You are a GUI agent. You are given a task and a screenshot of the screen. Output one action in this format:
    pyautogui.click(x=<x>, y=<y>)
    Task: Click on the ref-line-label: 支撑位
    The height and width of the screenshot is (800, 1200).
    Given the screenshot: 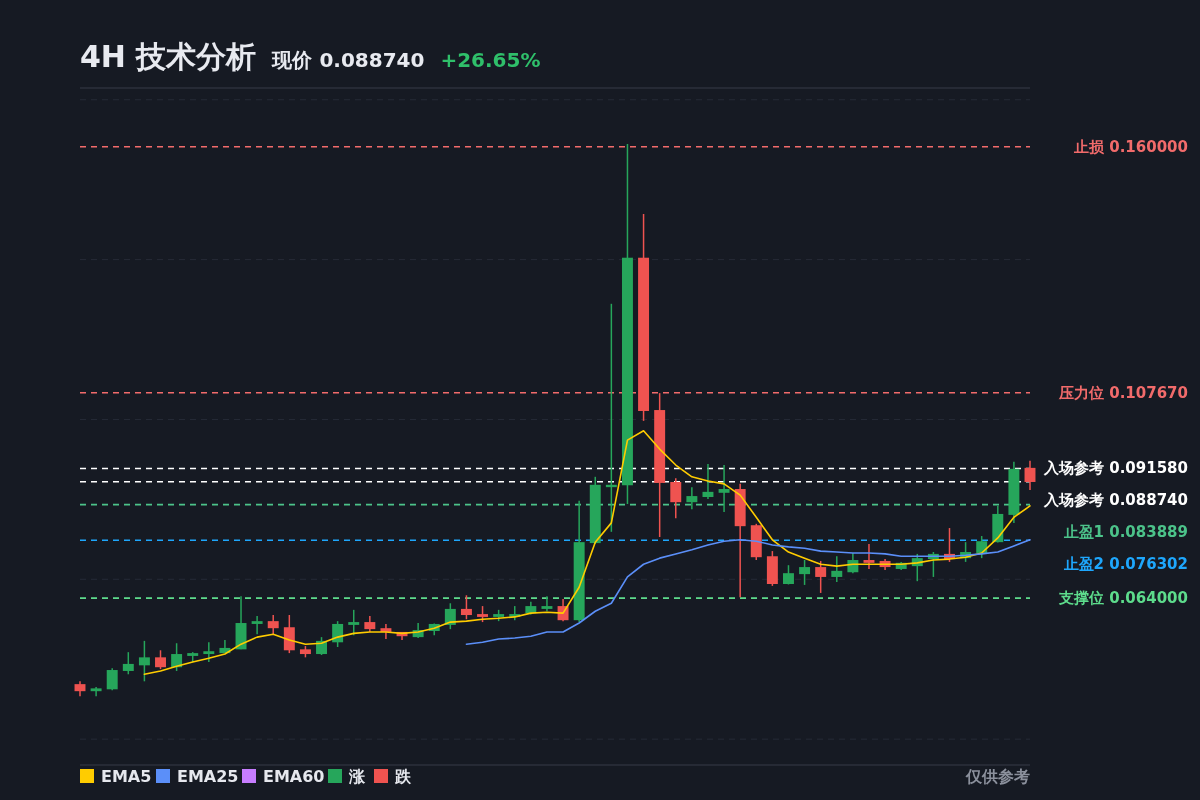 What is the action you would take?
    pyautogui.click(x=1081, y=598)
    